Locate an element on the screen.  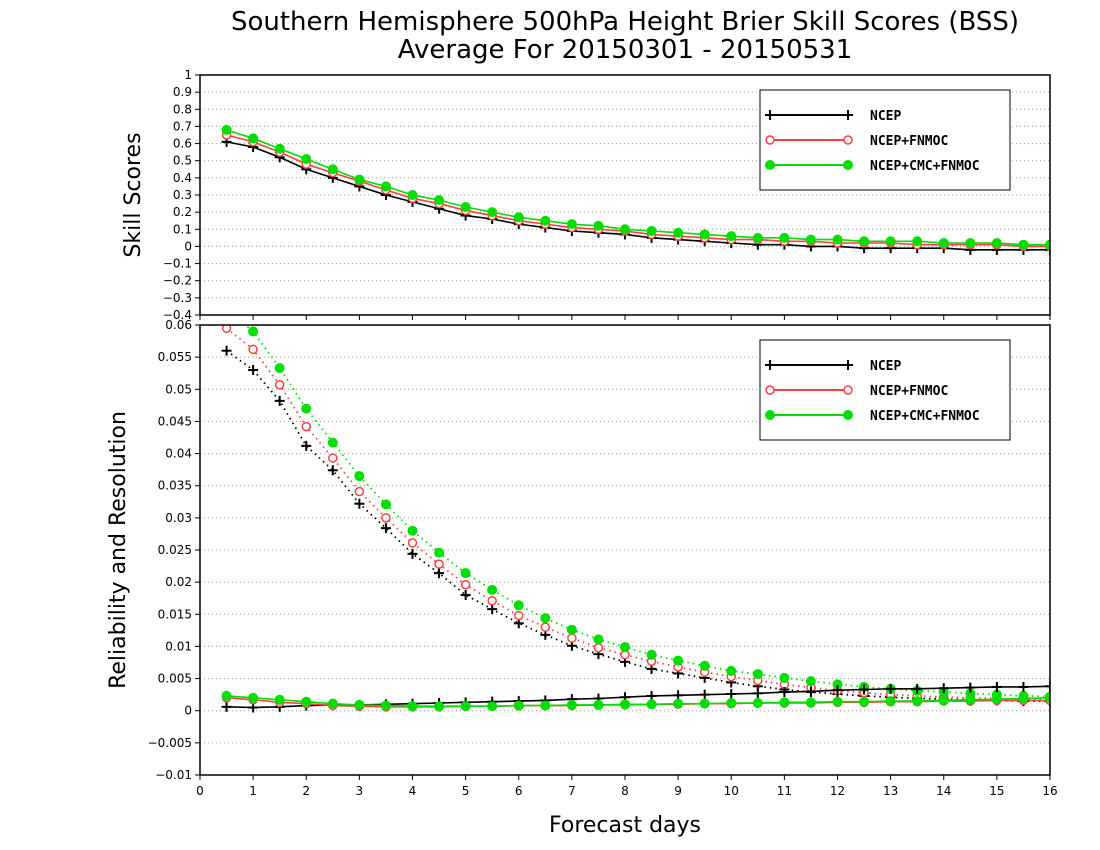
x-tick-label: 11 is located at coordinates (784, 791).